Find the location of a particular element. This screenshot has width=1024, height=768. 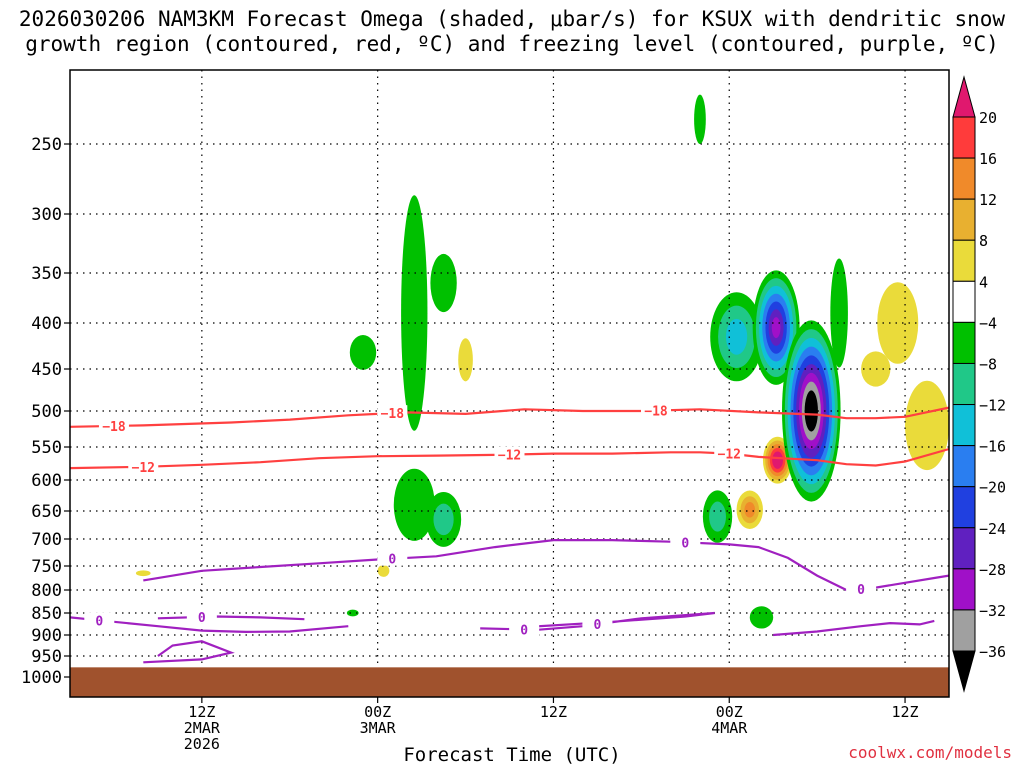

colorbar-bottom-triangle is located at coordinates (964, 671).